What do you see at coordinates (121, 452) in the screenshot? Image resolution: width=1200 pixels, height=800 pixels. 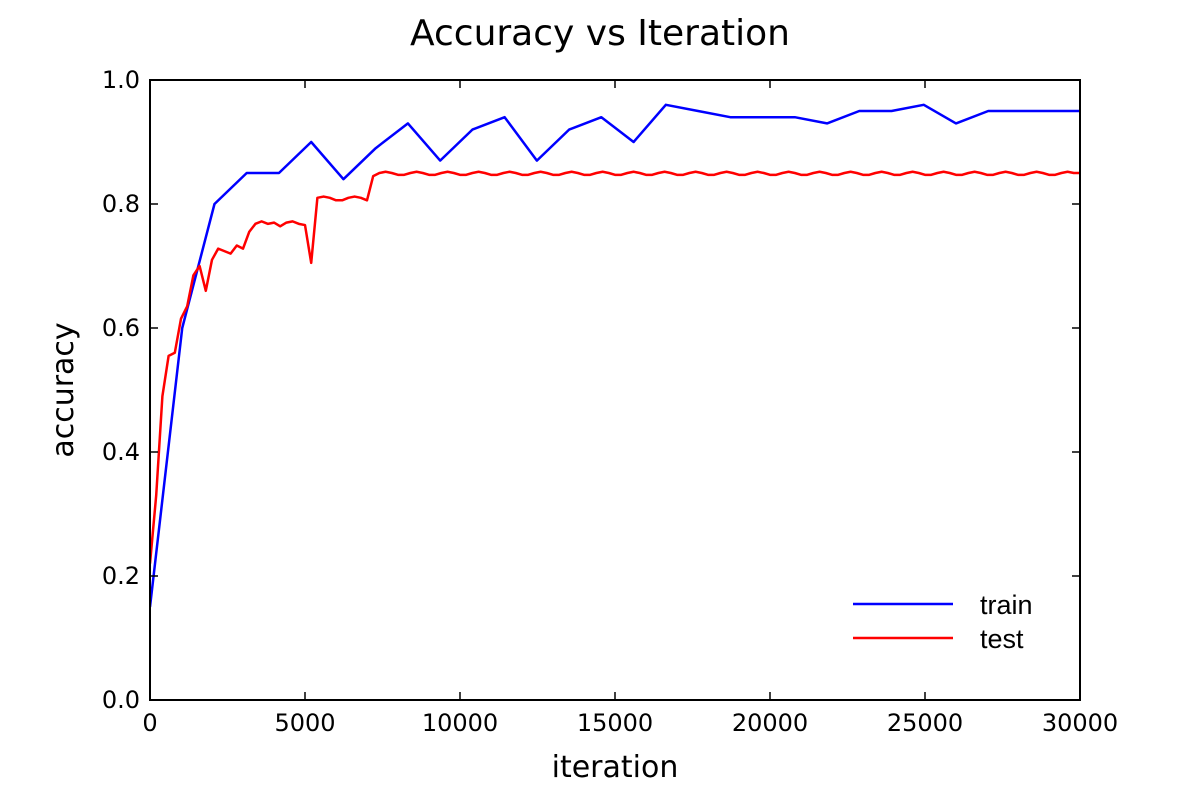 I see `y-tick-label: 0.4` at bounding box center [121, 452].